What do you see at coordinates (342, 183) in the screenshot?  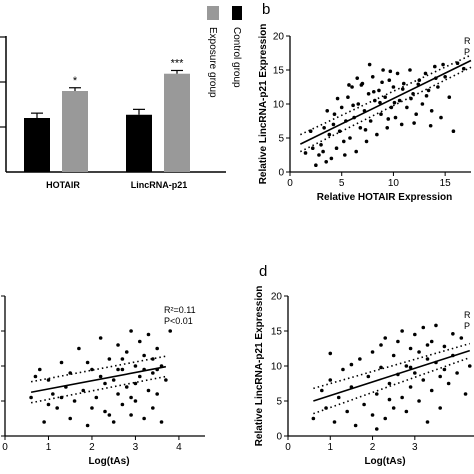 I see `x-tick-label: 5` at bounding box center [342, 183].